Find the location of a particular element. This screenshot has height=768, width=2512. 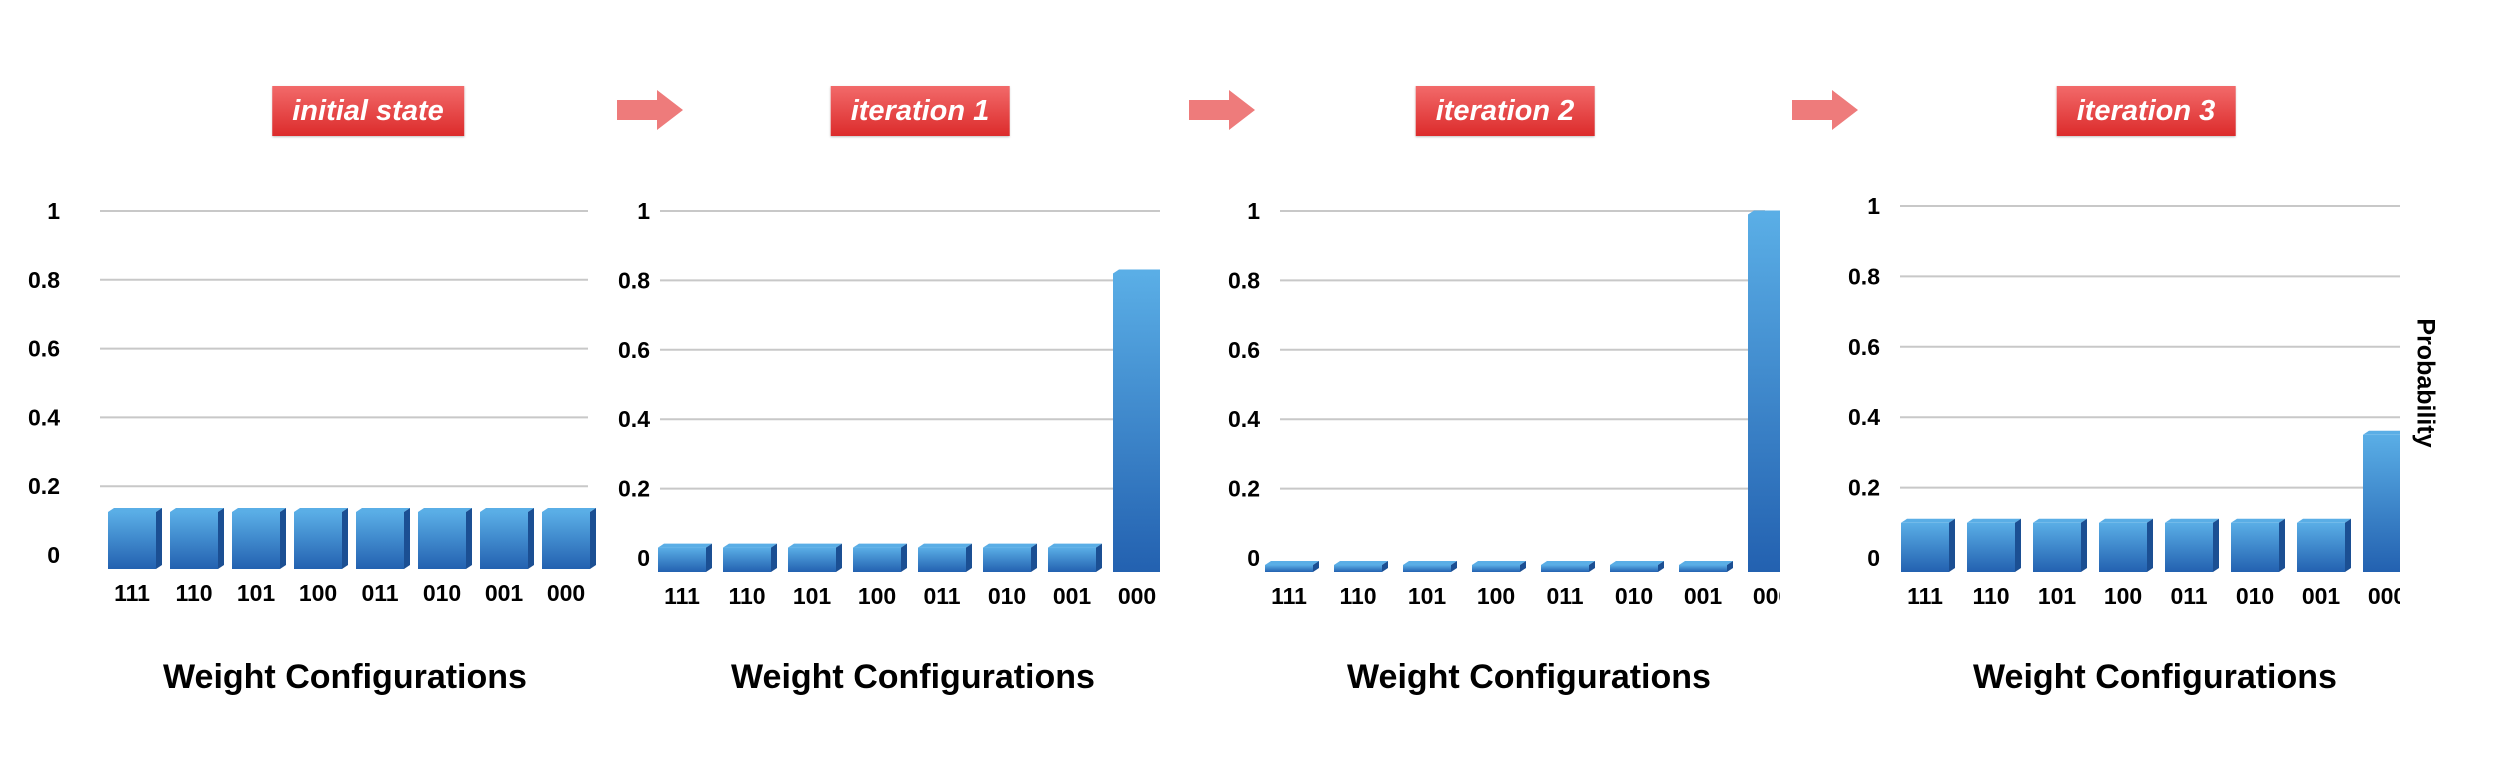

stage-label: iteration 1 is located at coordinates (920, 111).